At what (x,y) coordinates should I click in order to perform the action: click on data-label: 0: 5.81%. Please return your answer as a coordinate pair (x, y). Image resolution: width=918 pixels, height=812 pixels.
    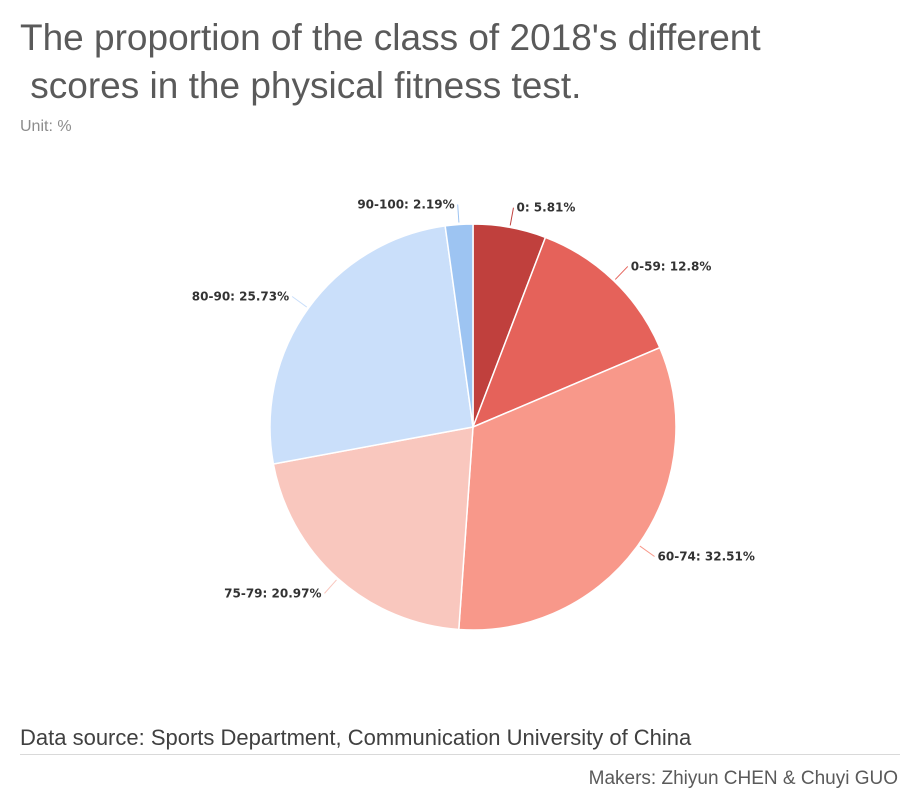
    Looking at the image, I should click on (545, 208).